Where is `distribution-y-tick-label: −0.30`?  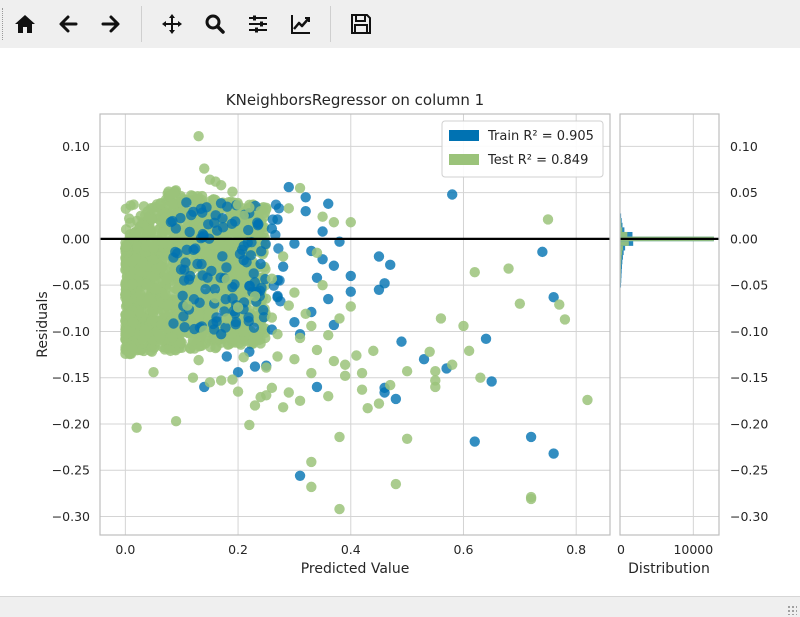
distribution-y-tick-label: −0.30 is located at coordinates (749, 516).